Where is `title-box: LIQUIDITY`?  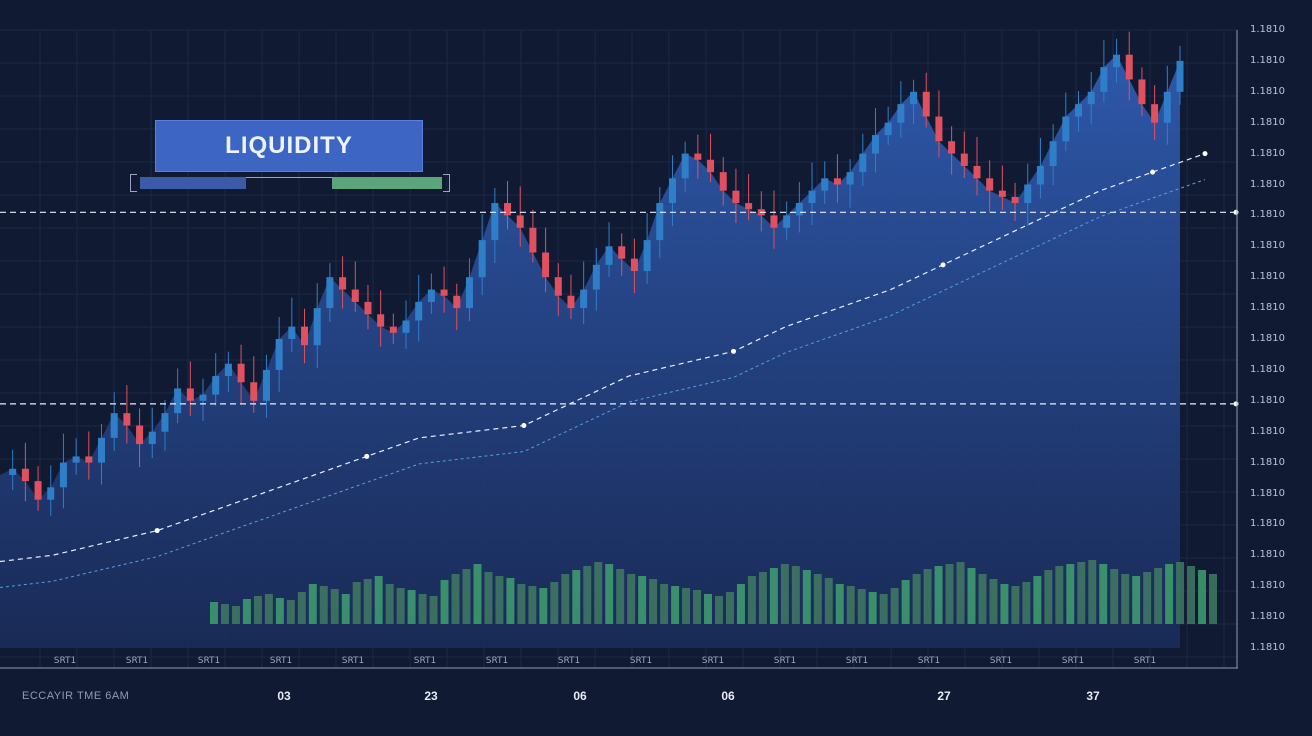 title-box: LIQUIDITY is located at coordinates (289, 146).